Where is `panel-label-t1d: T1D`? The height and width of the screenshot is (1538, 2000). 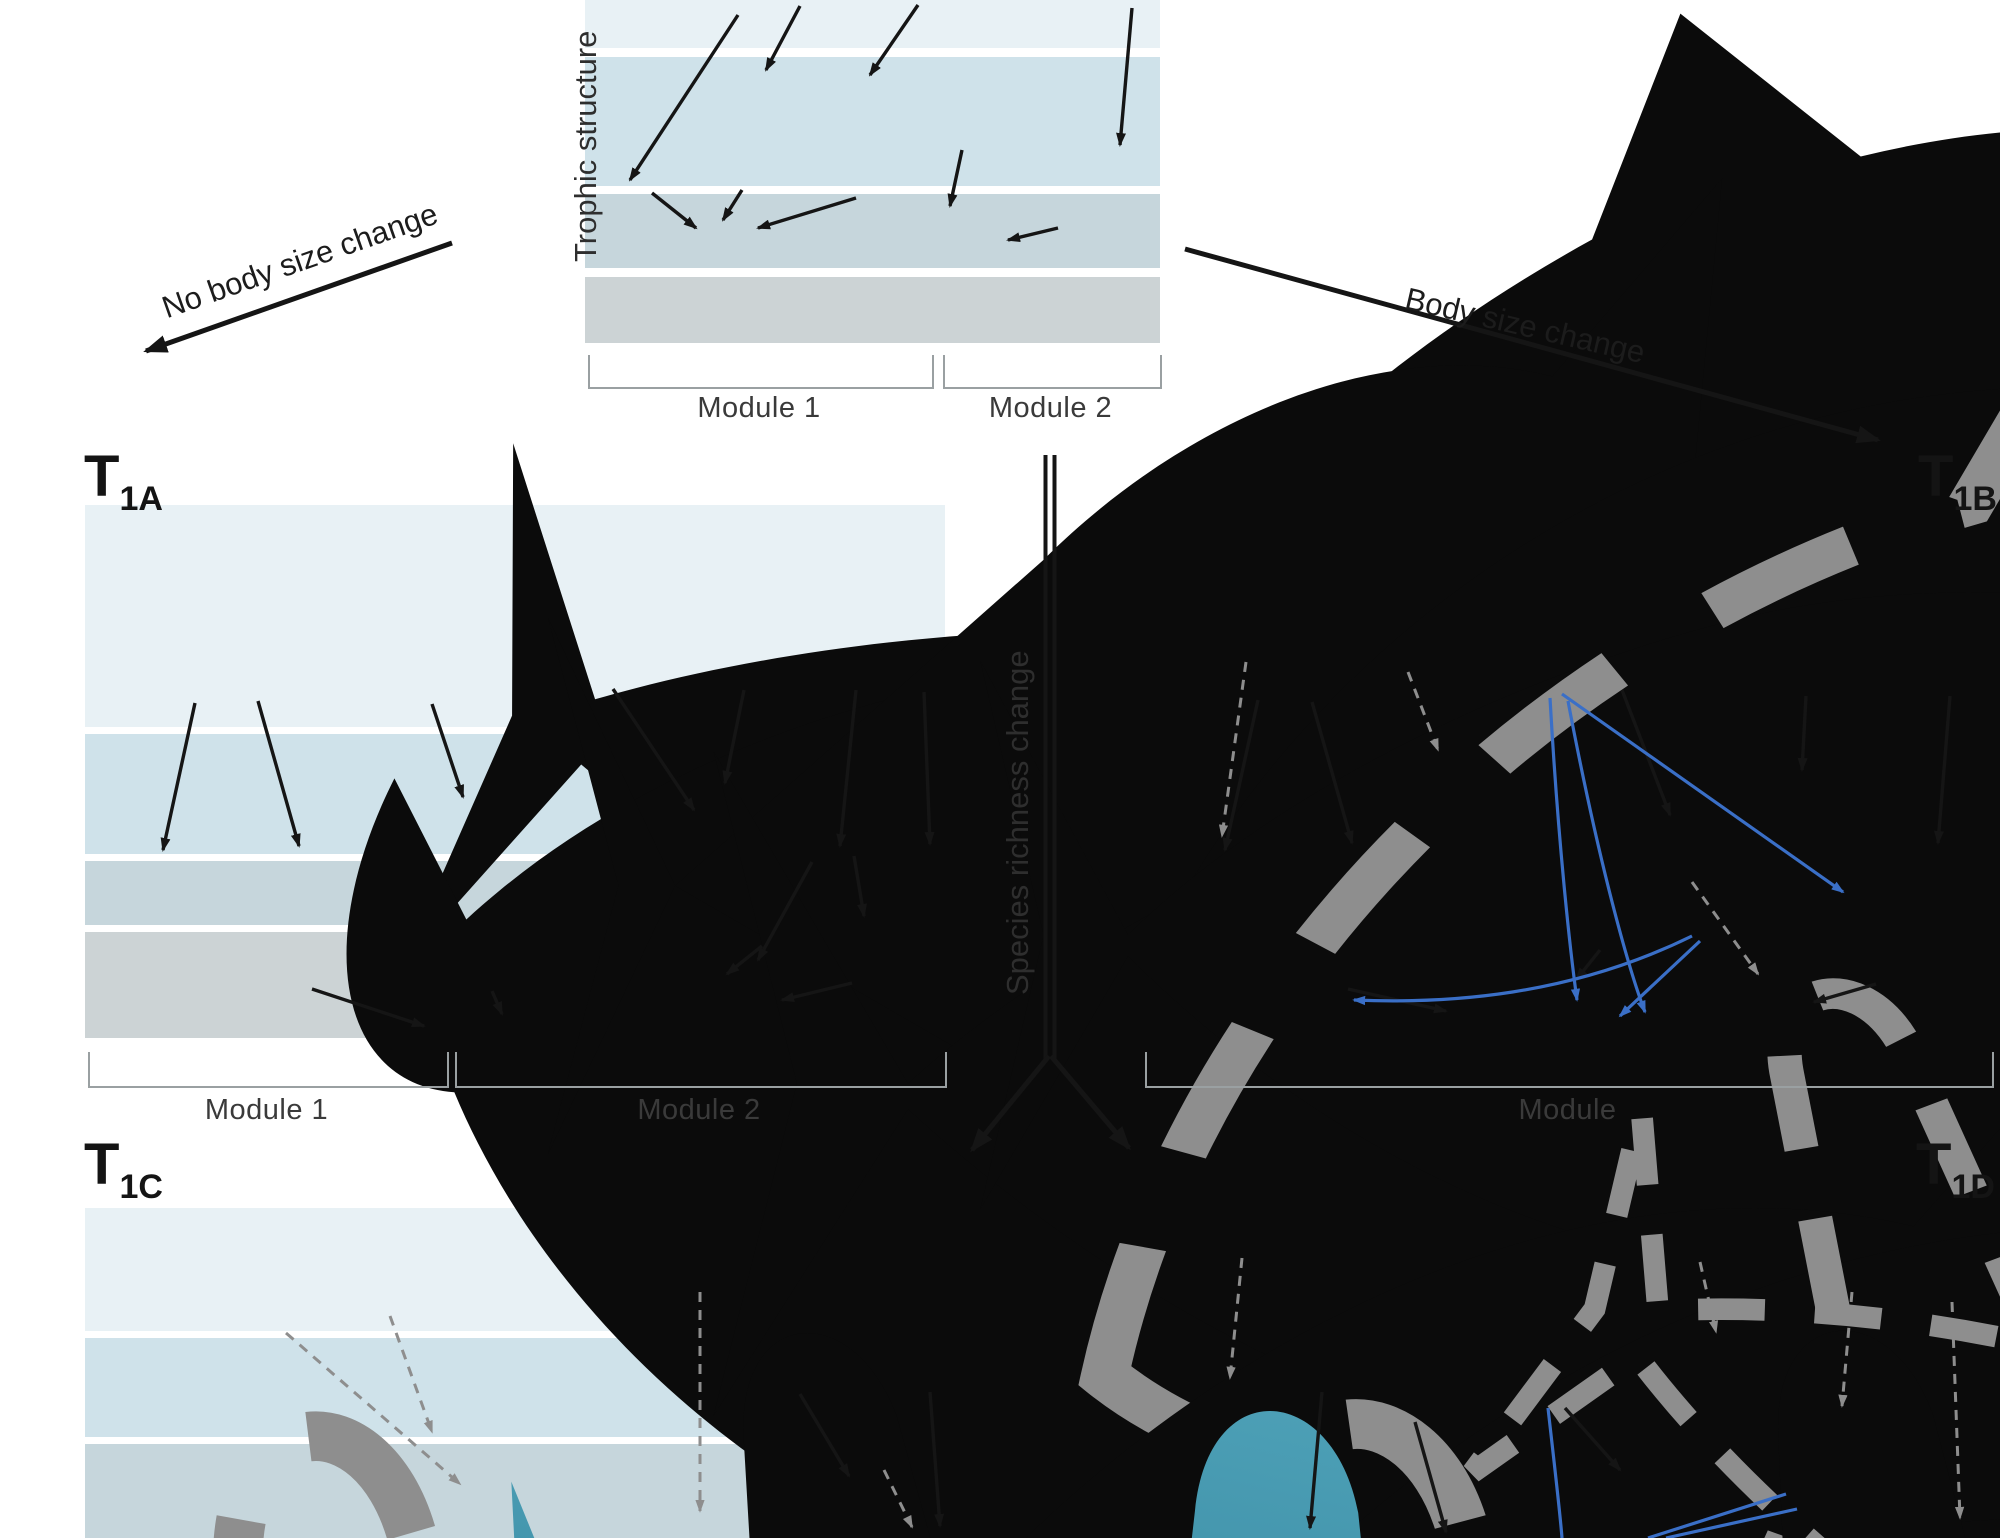
panel-label-t1d: T1D is located at coordinates (1955, 1170).